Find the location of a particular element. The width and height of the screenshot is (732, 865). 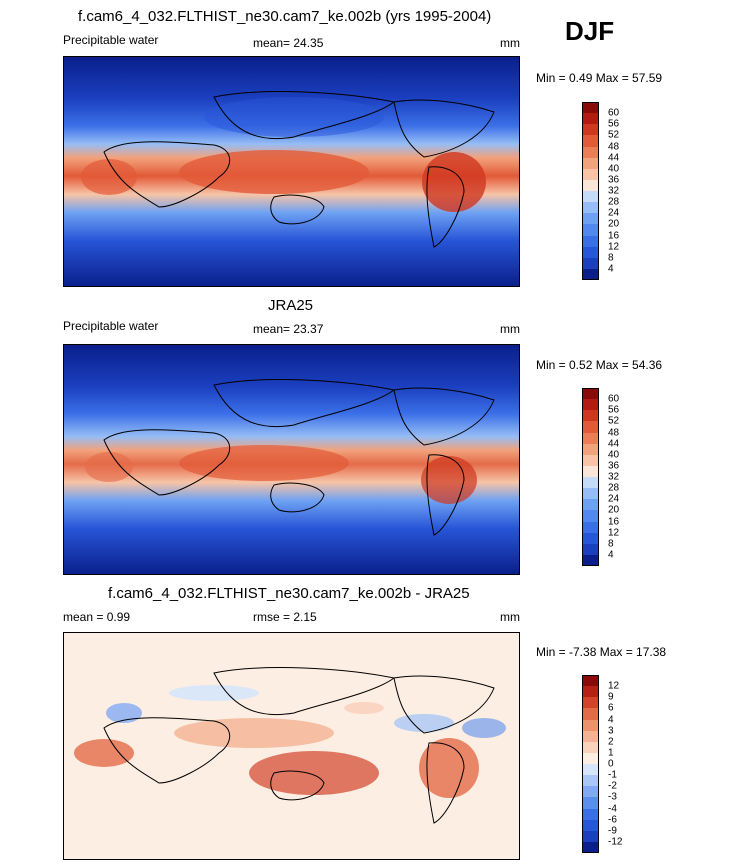

panel3-rmse: rmse = 2.15 is located at coordinates (285, 617).